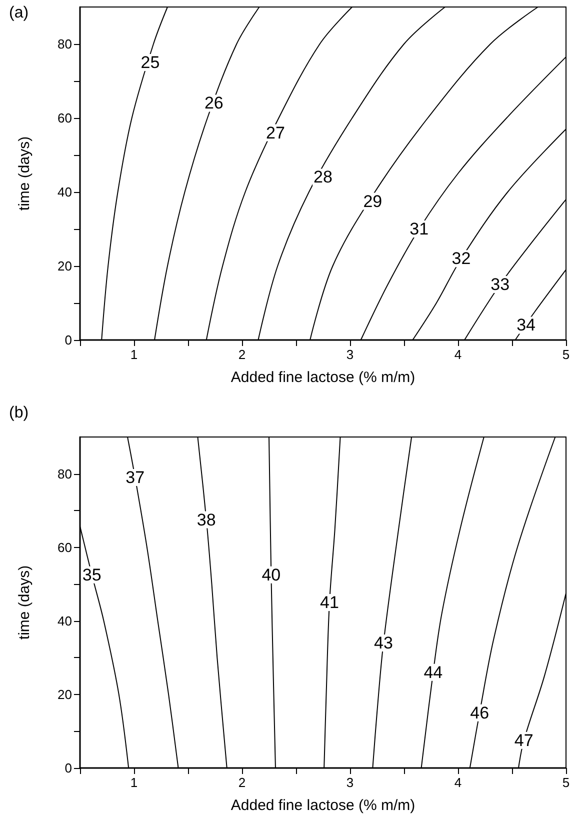  I want to click on annotation: 34, so click(526, 325).